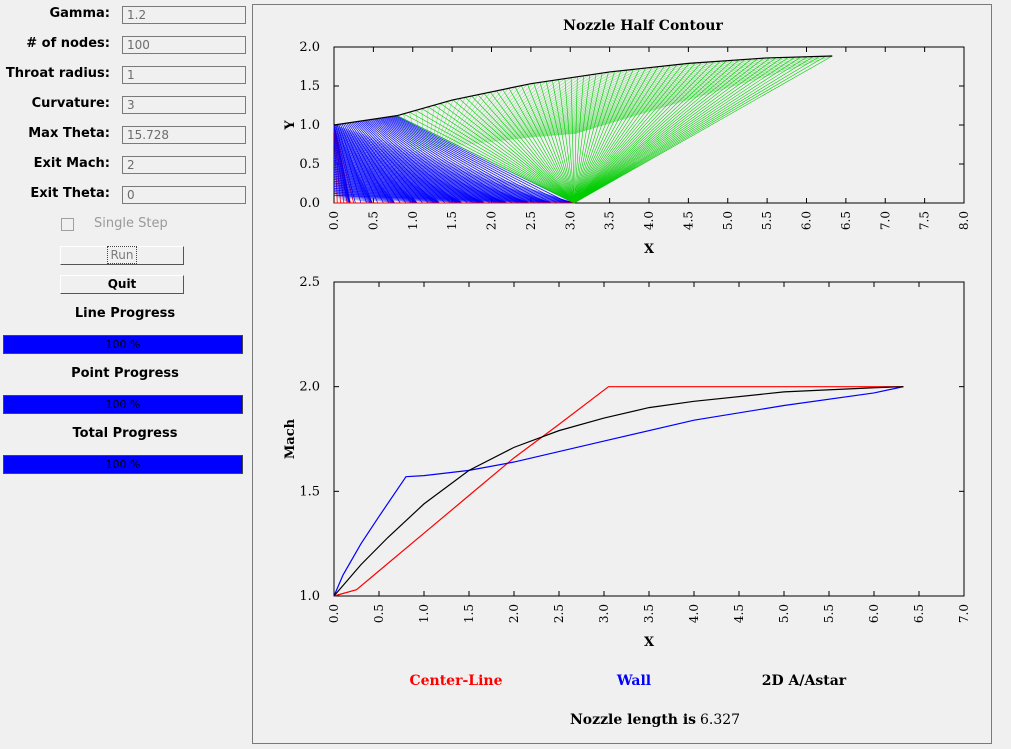 This screenshot has height=749, width=1011. Describe the element at coordinates (309, 164) in the screenshot. I see `contour-y-tick-label: 0.5` at that location.